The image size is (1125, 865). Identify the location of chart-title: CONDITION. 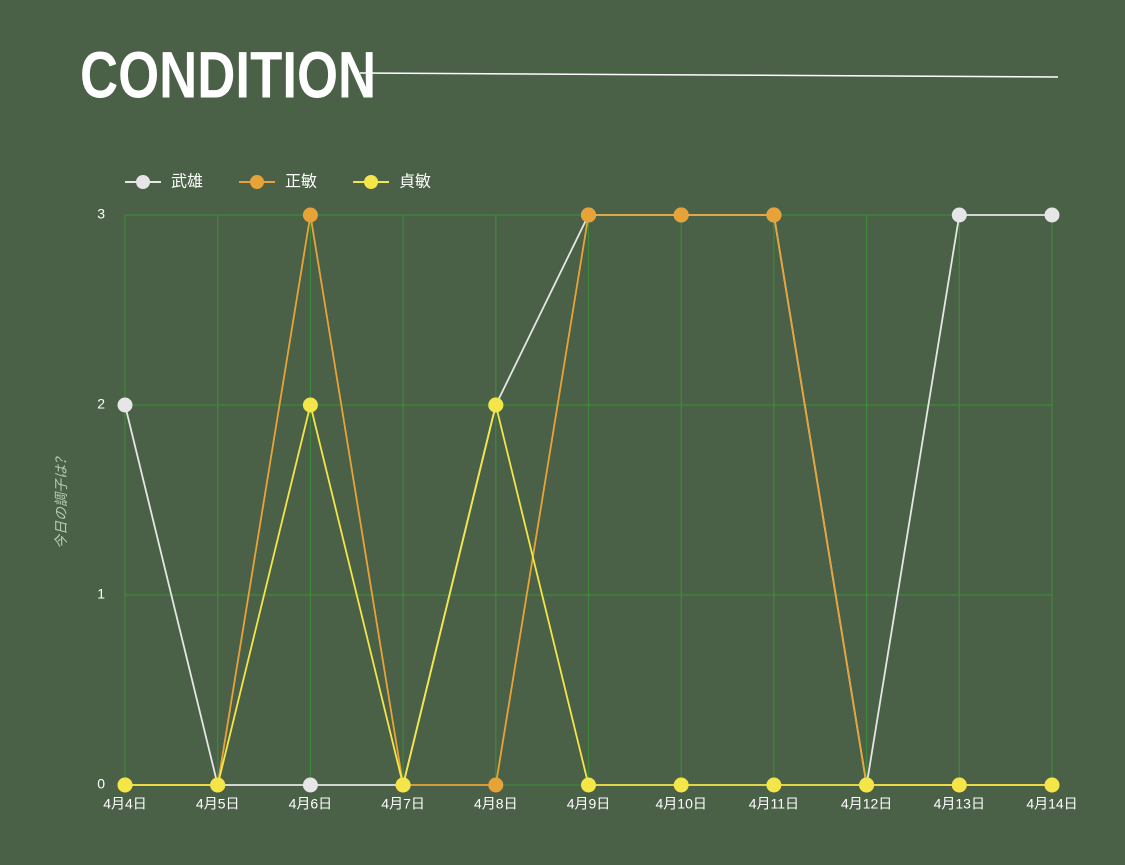
(228, 75).